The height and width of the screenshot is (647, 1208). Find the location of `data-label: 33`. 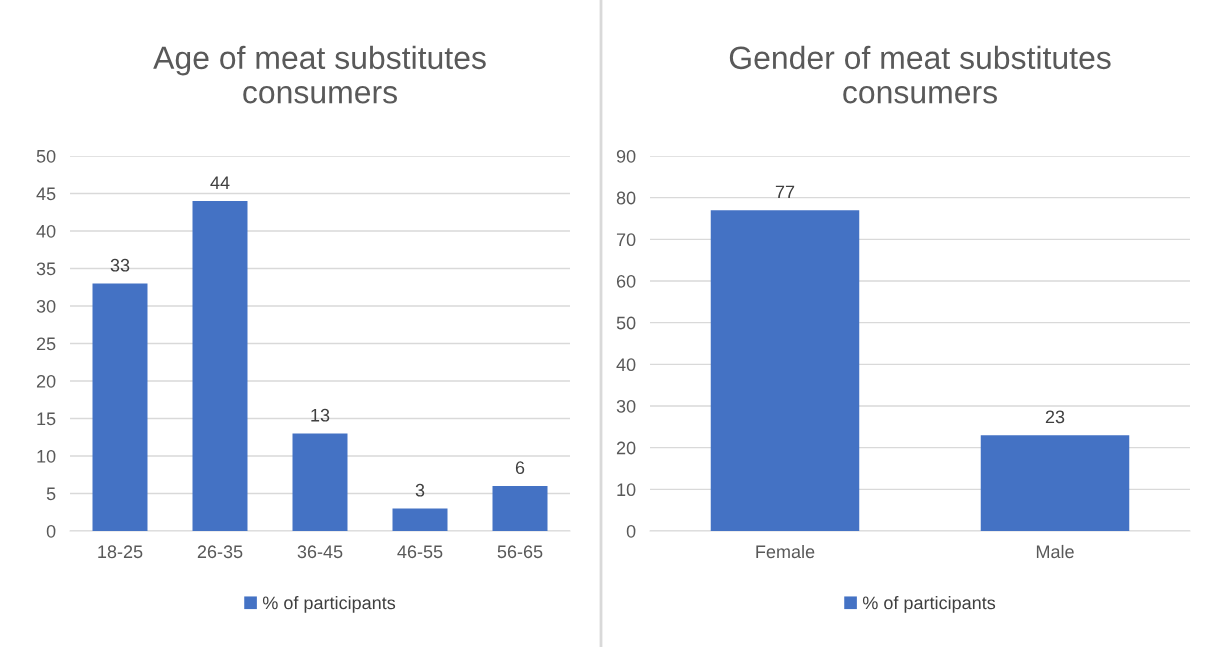

data-label: 33 is located at coordinates (120, 265).